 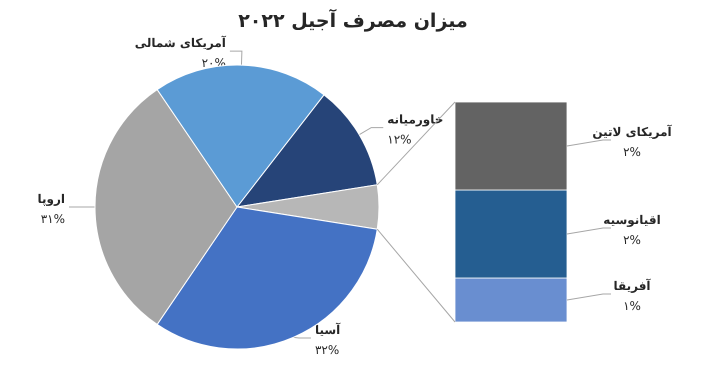 What do you see at coordinates (415, 119) in the screenshot?
I see `slice-label: خاورمیانه` at bounding box center [415, 119].